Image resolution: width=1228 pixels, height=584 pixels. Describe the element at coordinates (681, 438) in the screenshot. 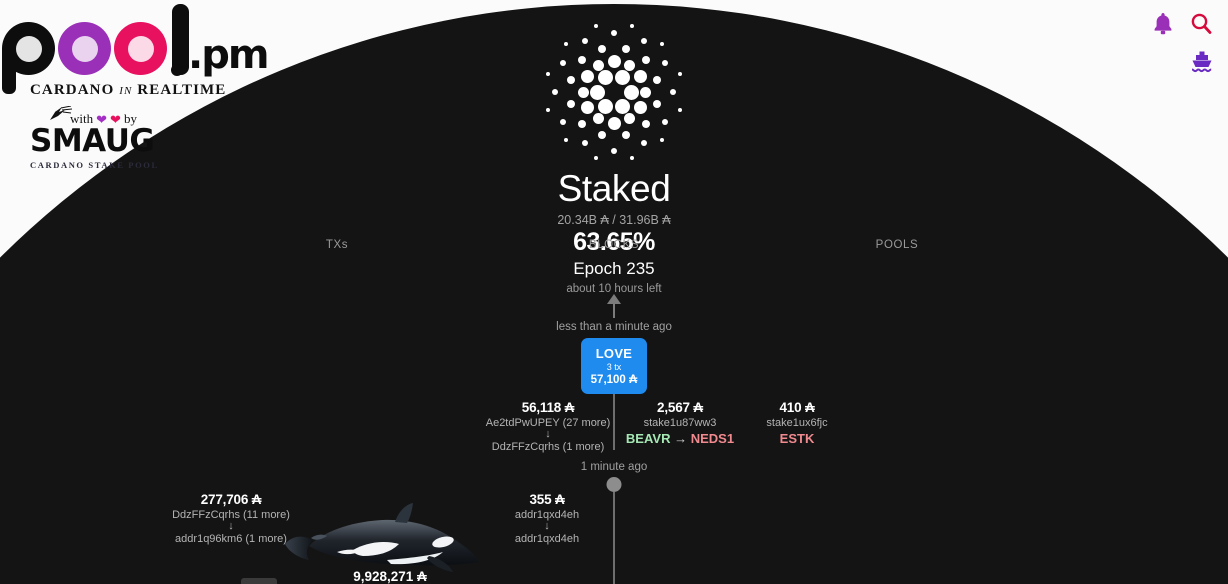

I see `pool-arrow-icon: →` at that location.